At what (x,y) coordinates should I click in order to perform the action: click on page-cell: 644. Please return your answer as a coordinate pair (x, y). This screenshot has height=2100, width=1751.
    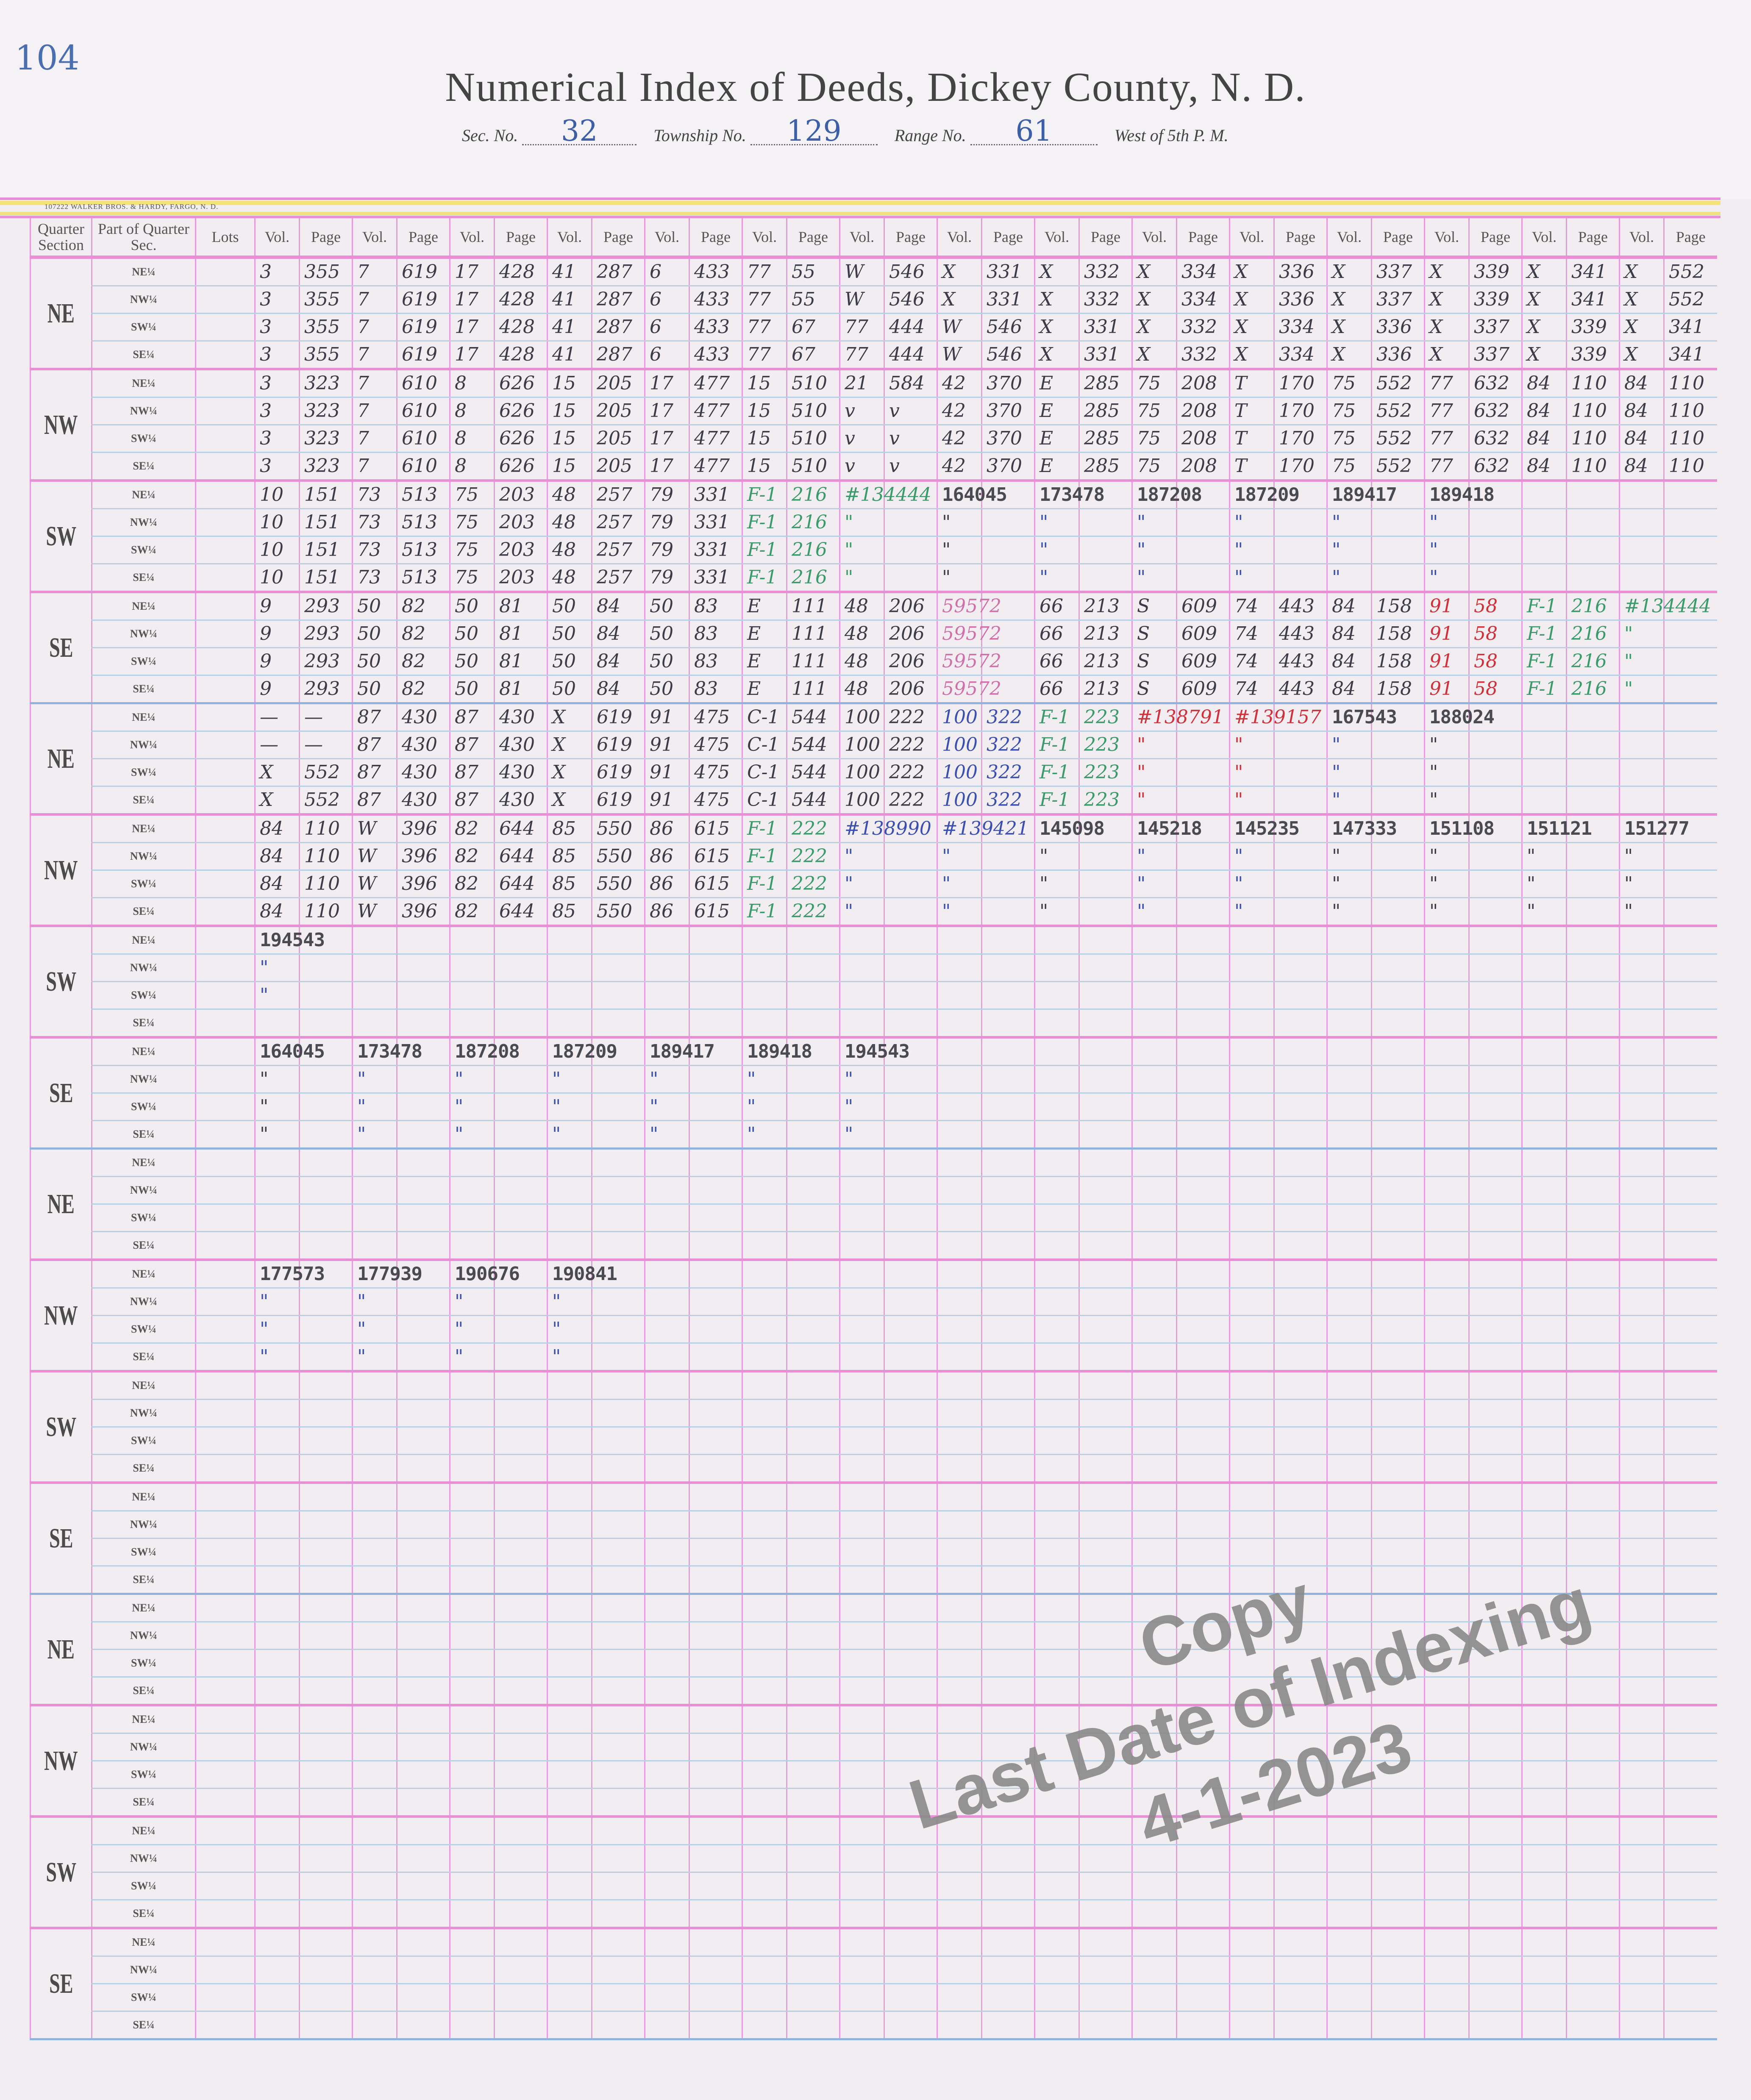
    Looking at the image, I should click on (521, 884).